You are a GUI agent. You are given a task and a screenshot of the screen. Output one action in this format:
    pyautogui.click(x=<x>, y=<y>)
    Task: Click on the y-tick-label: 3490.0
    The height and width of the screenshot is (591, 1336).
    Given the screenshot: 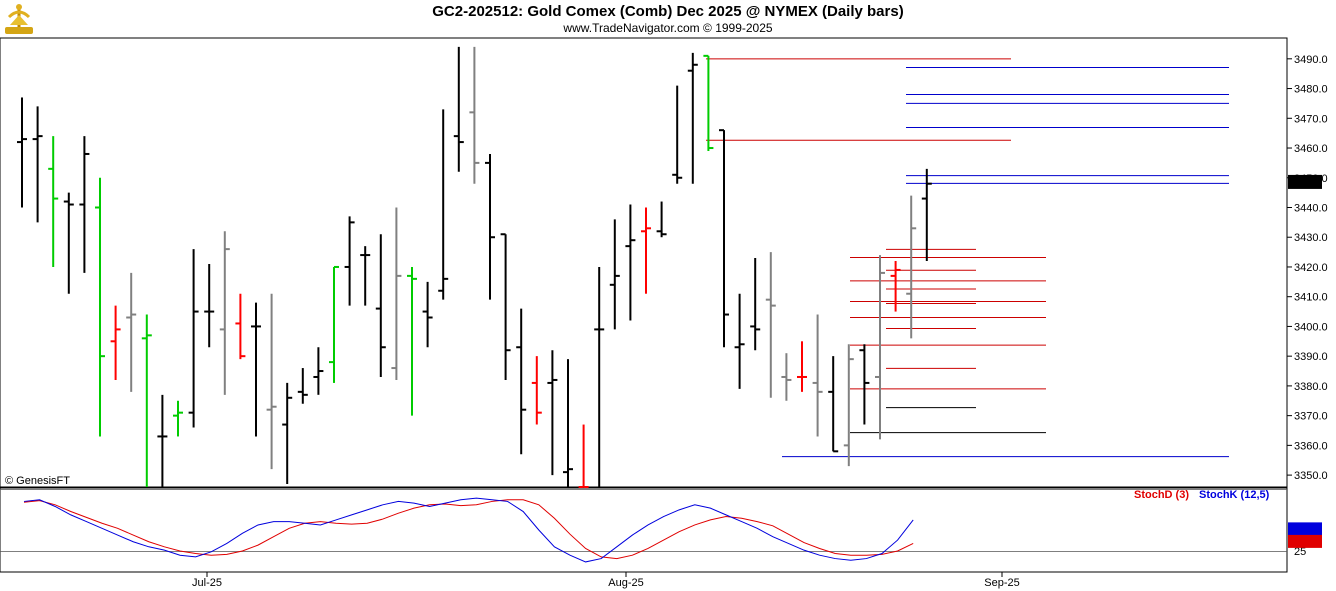 What is the action you would take?
    pyautogui.click(x=1311, y=60)
    